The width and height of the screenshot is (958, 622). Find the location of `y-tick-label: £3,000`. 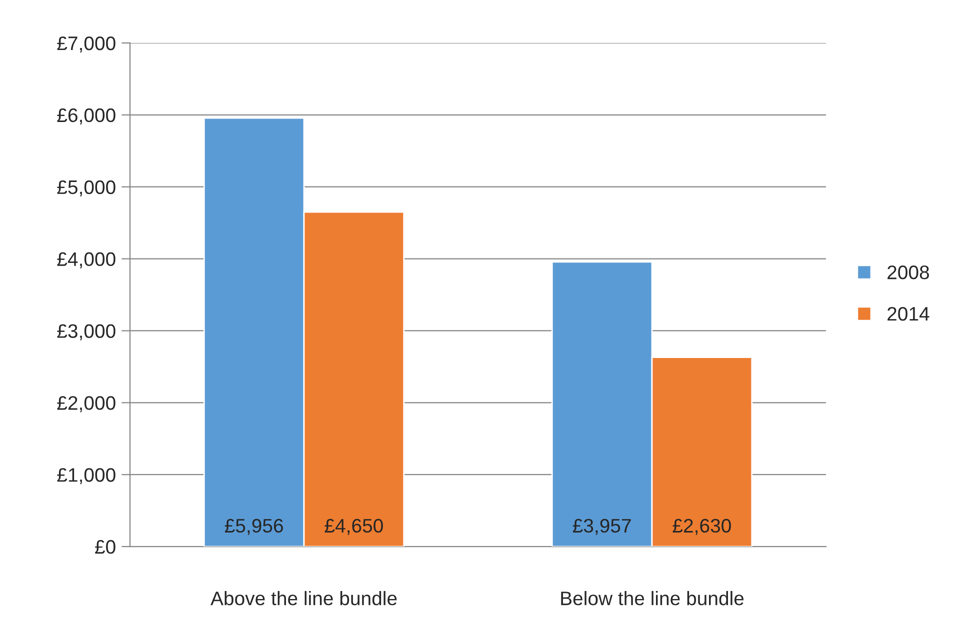

y-tick-label: £3,000 is located at coordinates (86, 332).